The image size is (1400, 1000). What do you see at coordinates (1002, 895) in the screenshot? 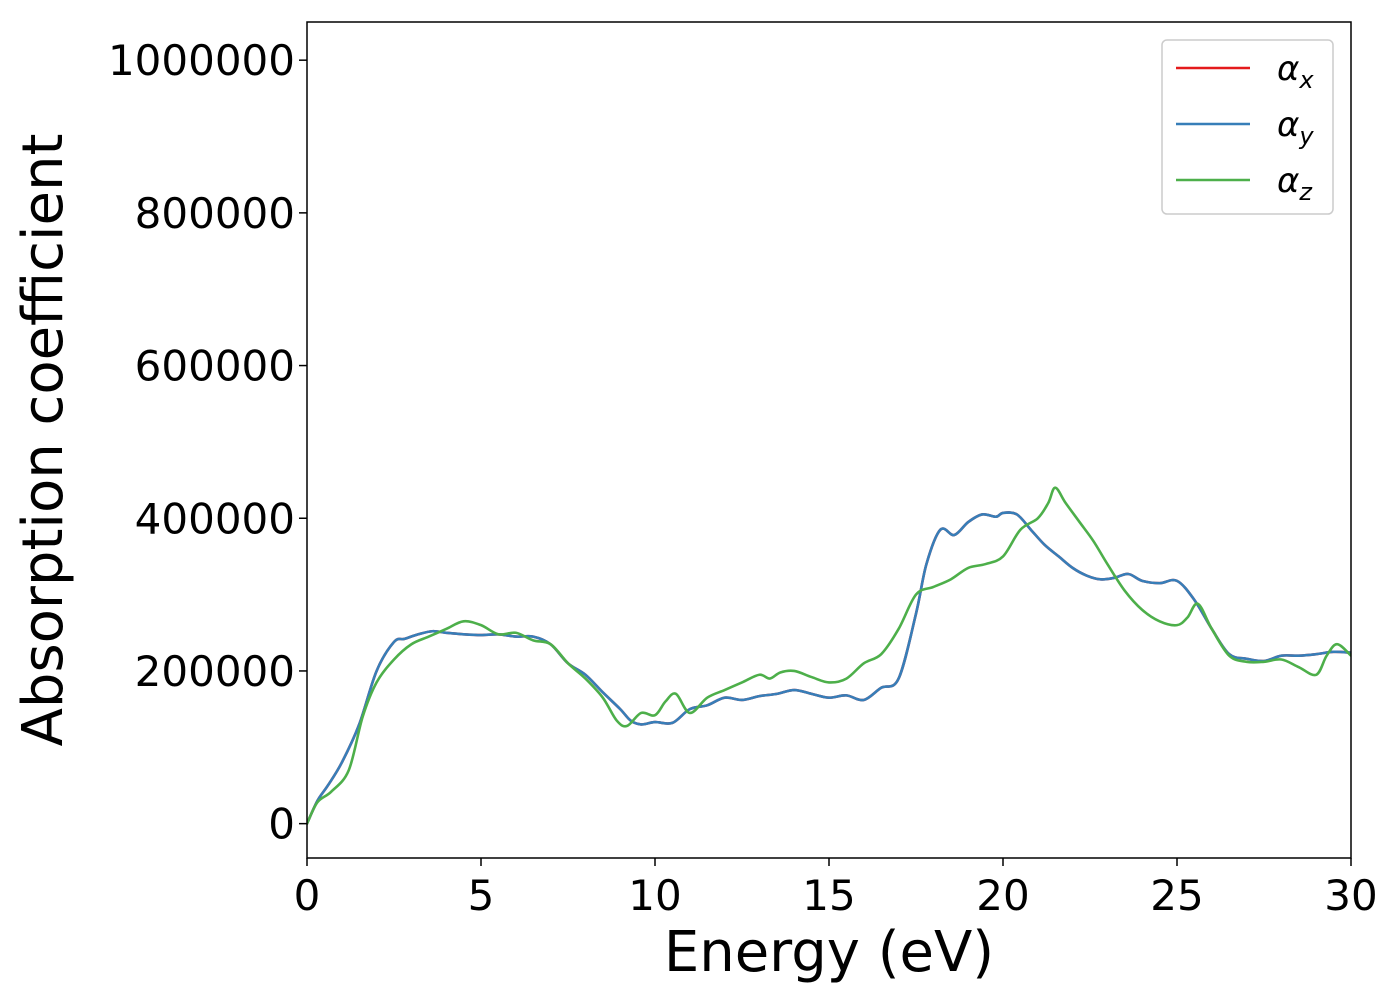
I see `x-tick-label: 20` at bounding box center [1002, 895].